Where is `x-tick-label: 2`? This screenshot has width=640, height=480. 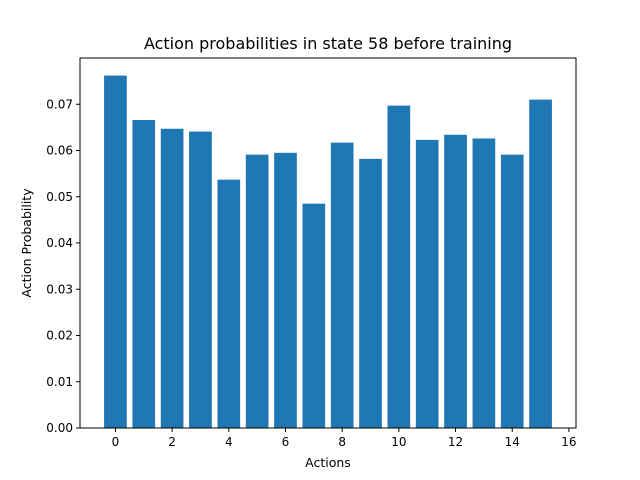
x-tick-label: 2 is located at coordinates (172, 442).